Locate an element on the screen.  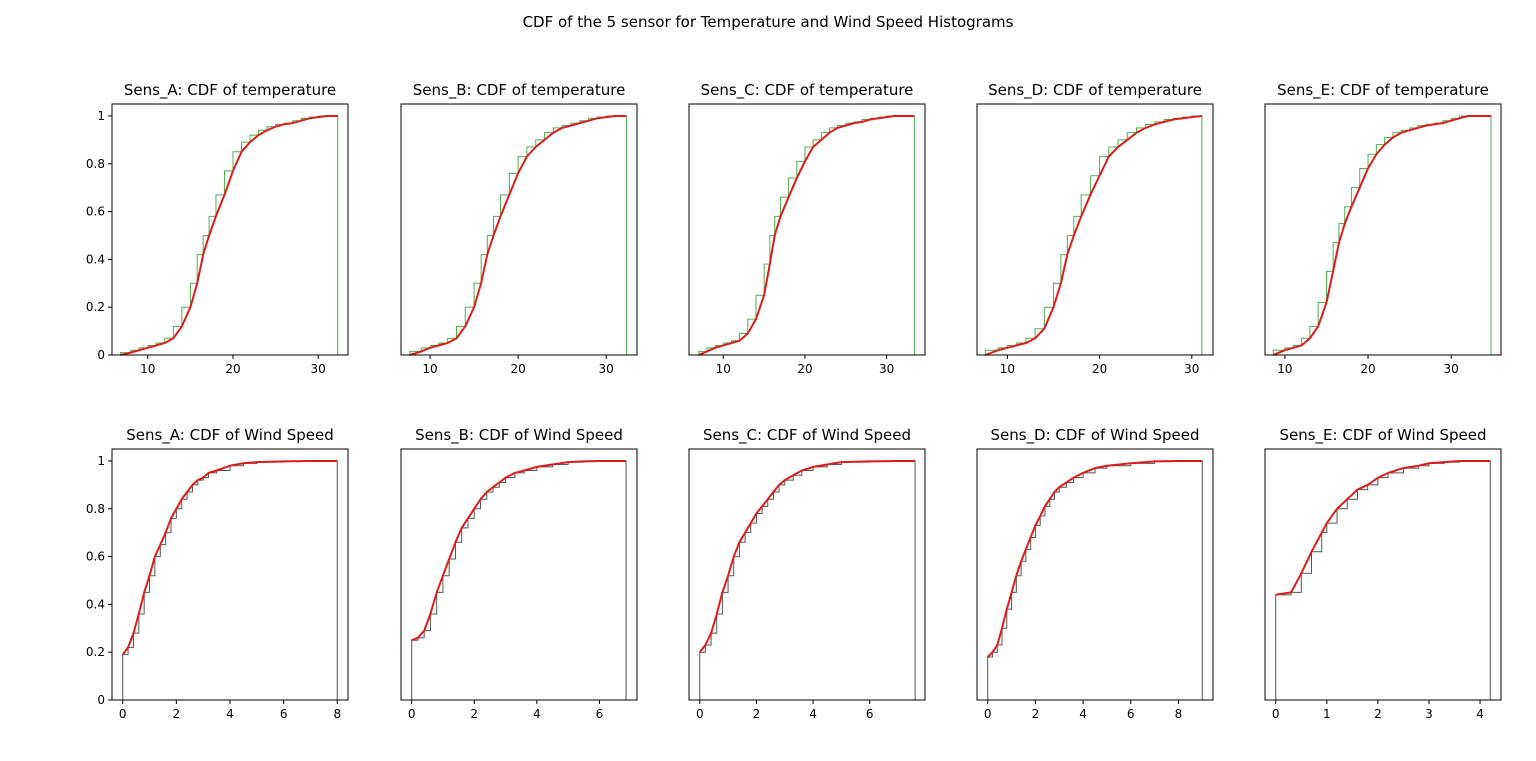
subplot: Sens_B: CDF of temperature 10 20 30 is located at coordinates (519, 228).